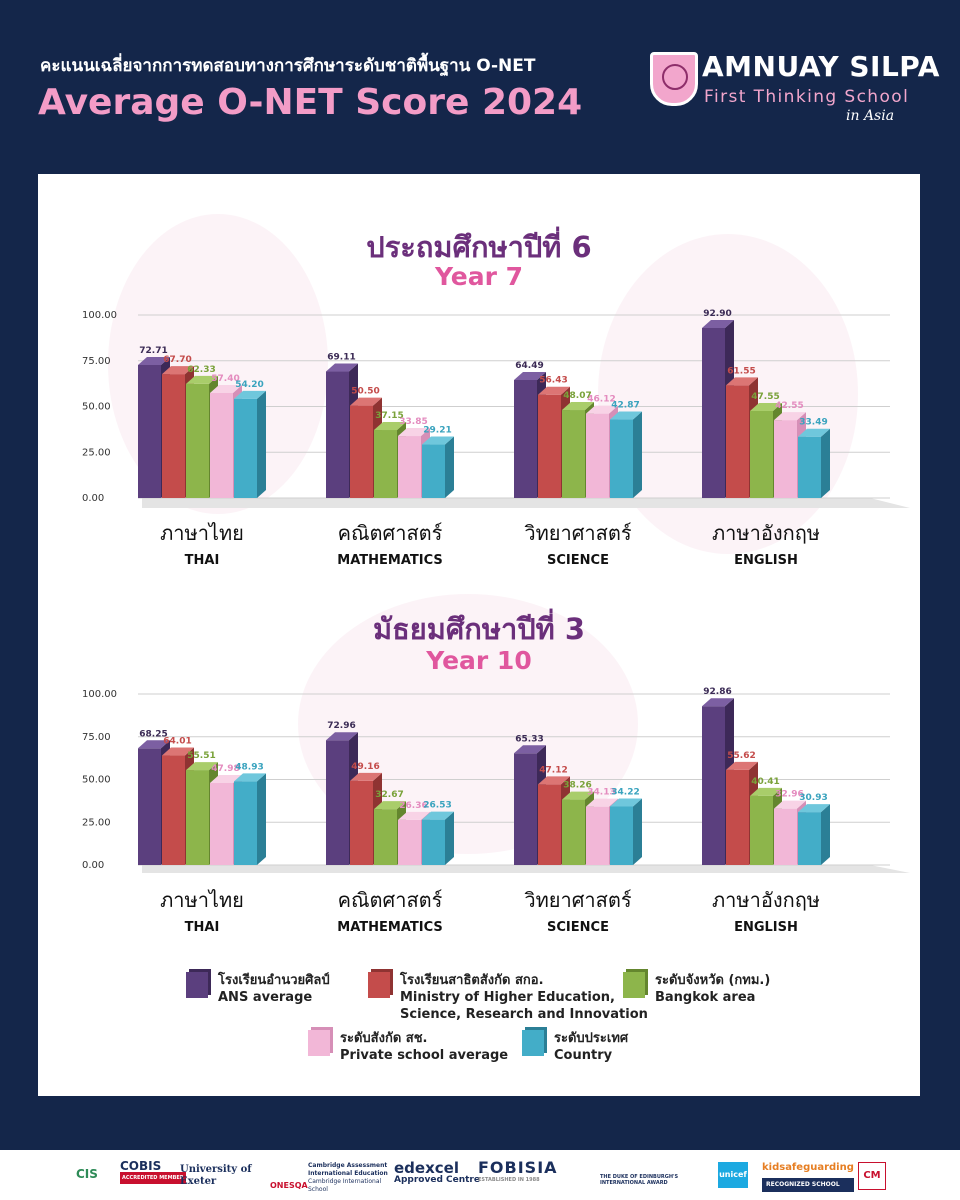  What do you see at coordinates (365, 767) in the screenshot?
I see `bar-value-label: 49.16` at bounding box center [365, 767].